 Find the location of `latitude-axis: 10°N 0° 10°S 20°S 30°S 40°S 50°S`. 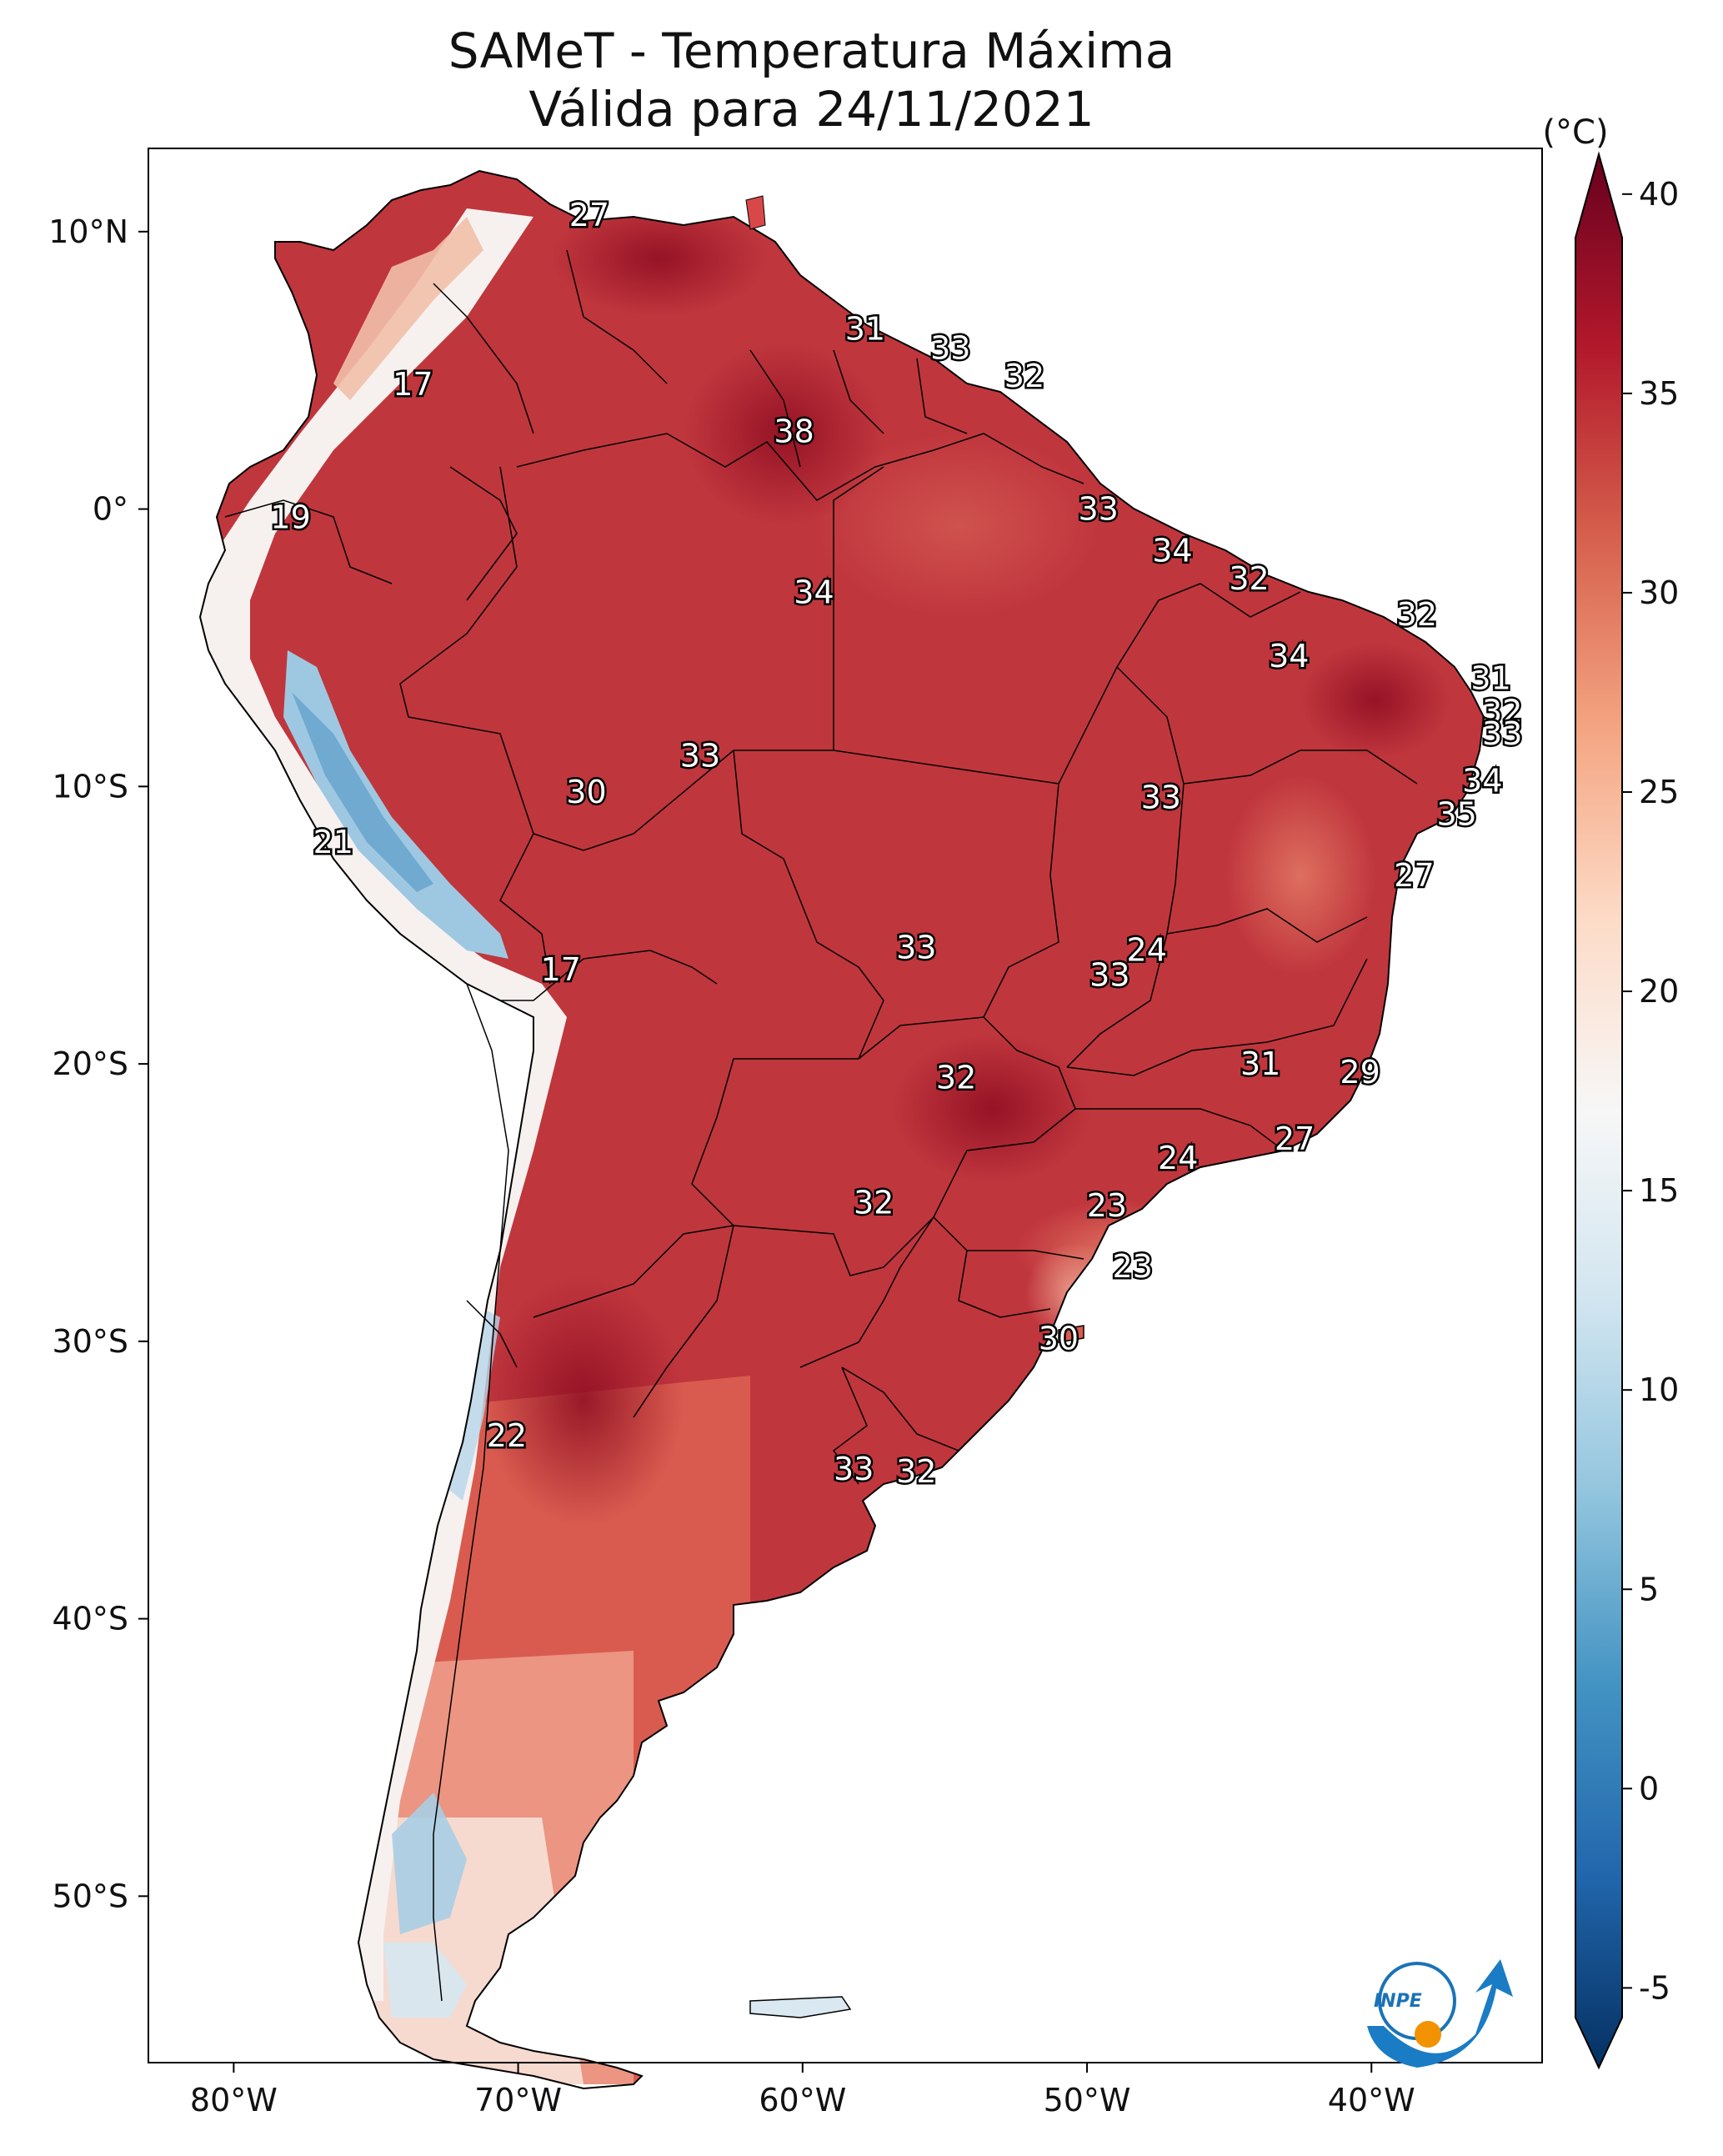

latitude-axis: 10°N 0° 10°S 20°S 30°S 40°S 50°S is located at coordinates (98, 1064).